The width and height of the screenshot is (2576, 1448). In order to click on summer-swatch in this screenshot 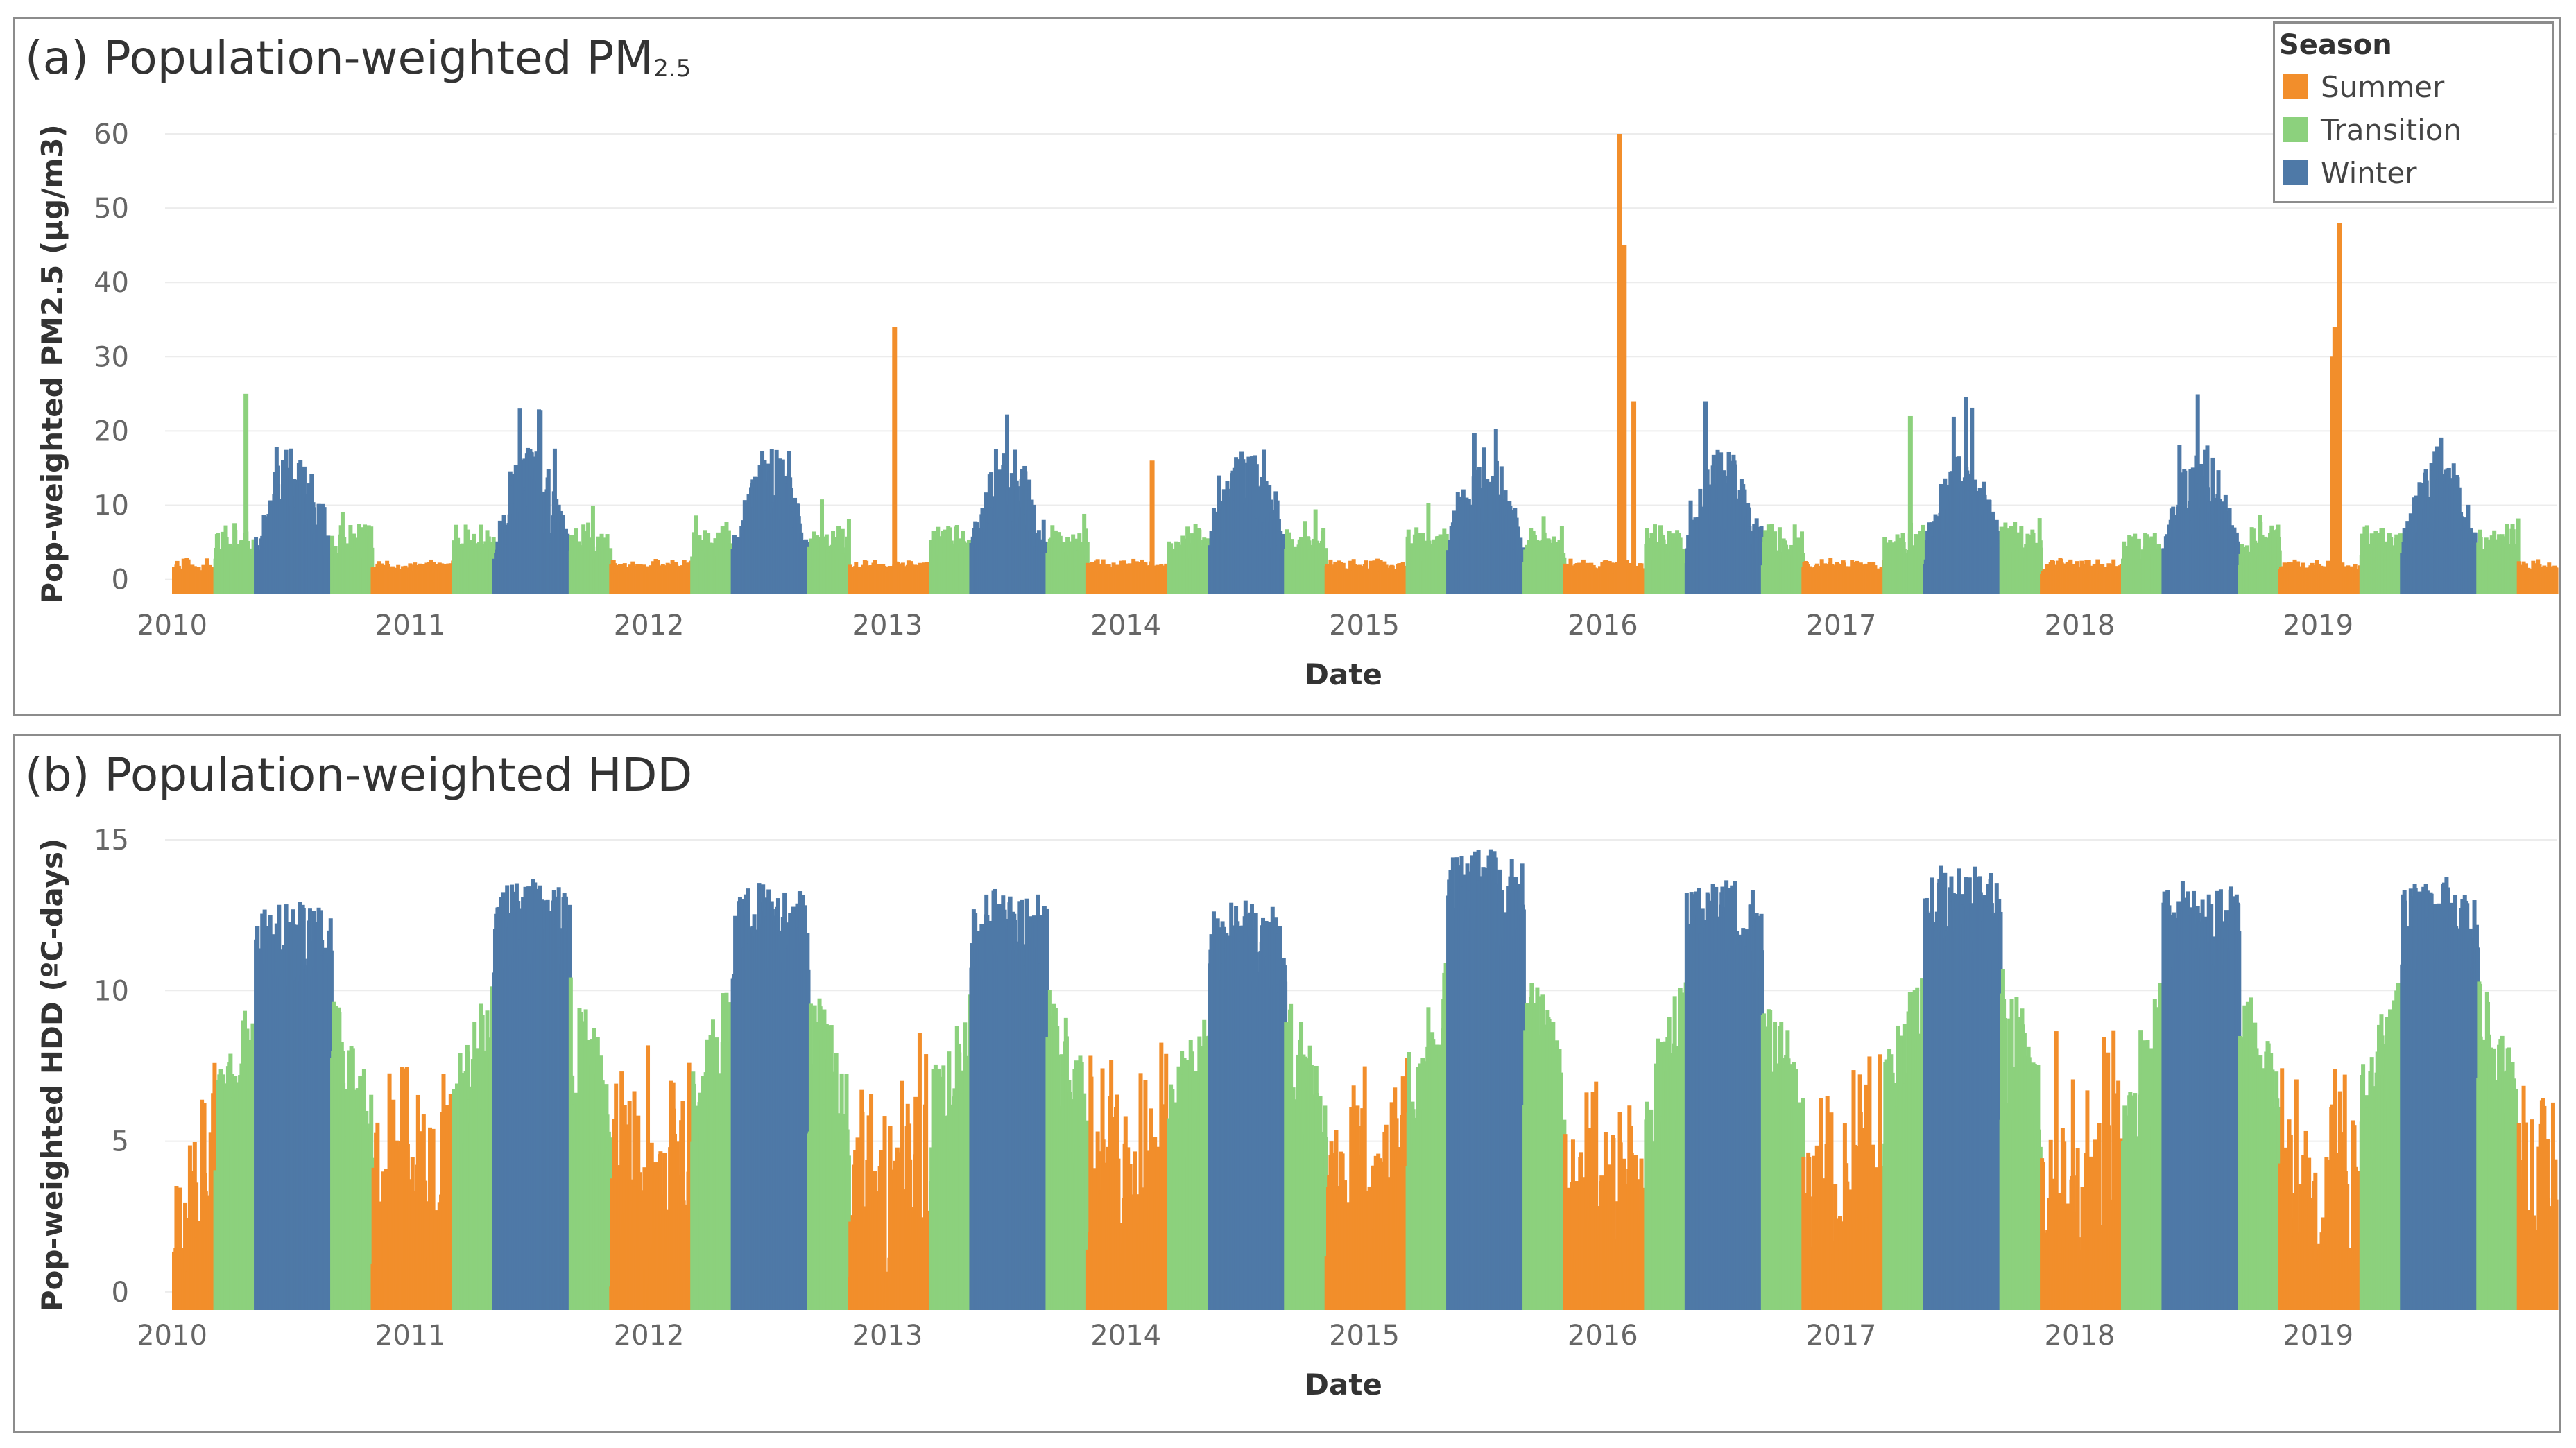, I will do `click(2295, 86)`.